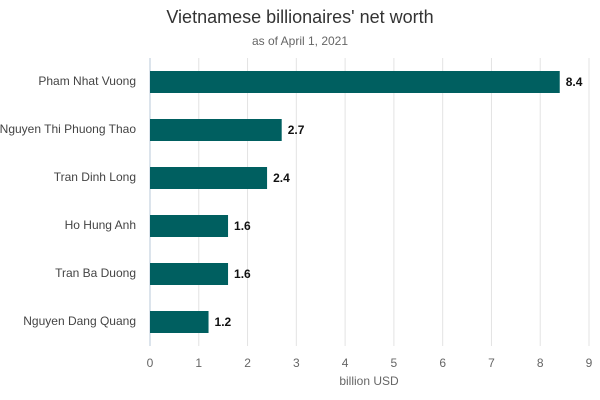 The height and width of the screenshot is (400, 600). Describe the element at coordinates (296, 363) in the screenshot. I see `x-tick-label: 3` at that location.